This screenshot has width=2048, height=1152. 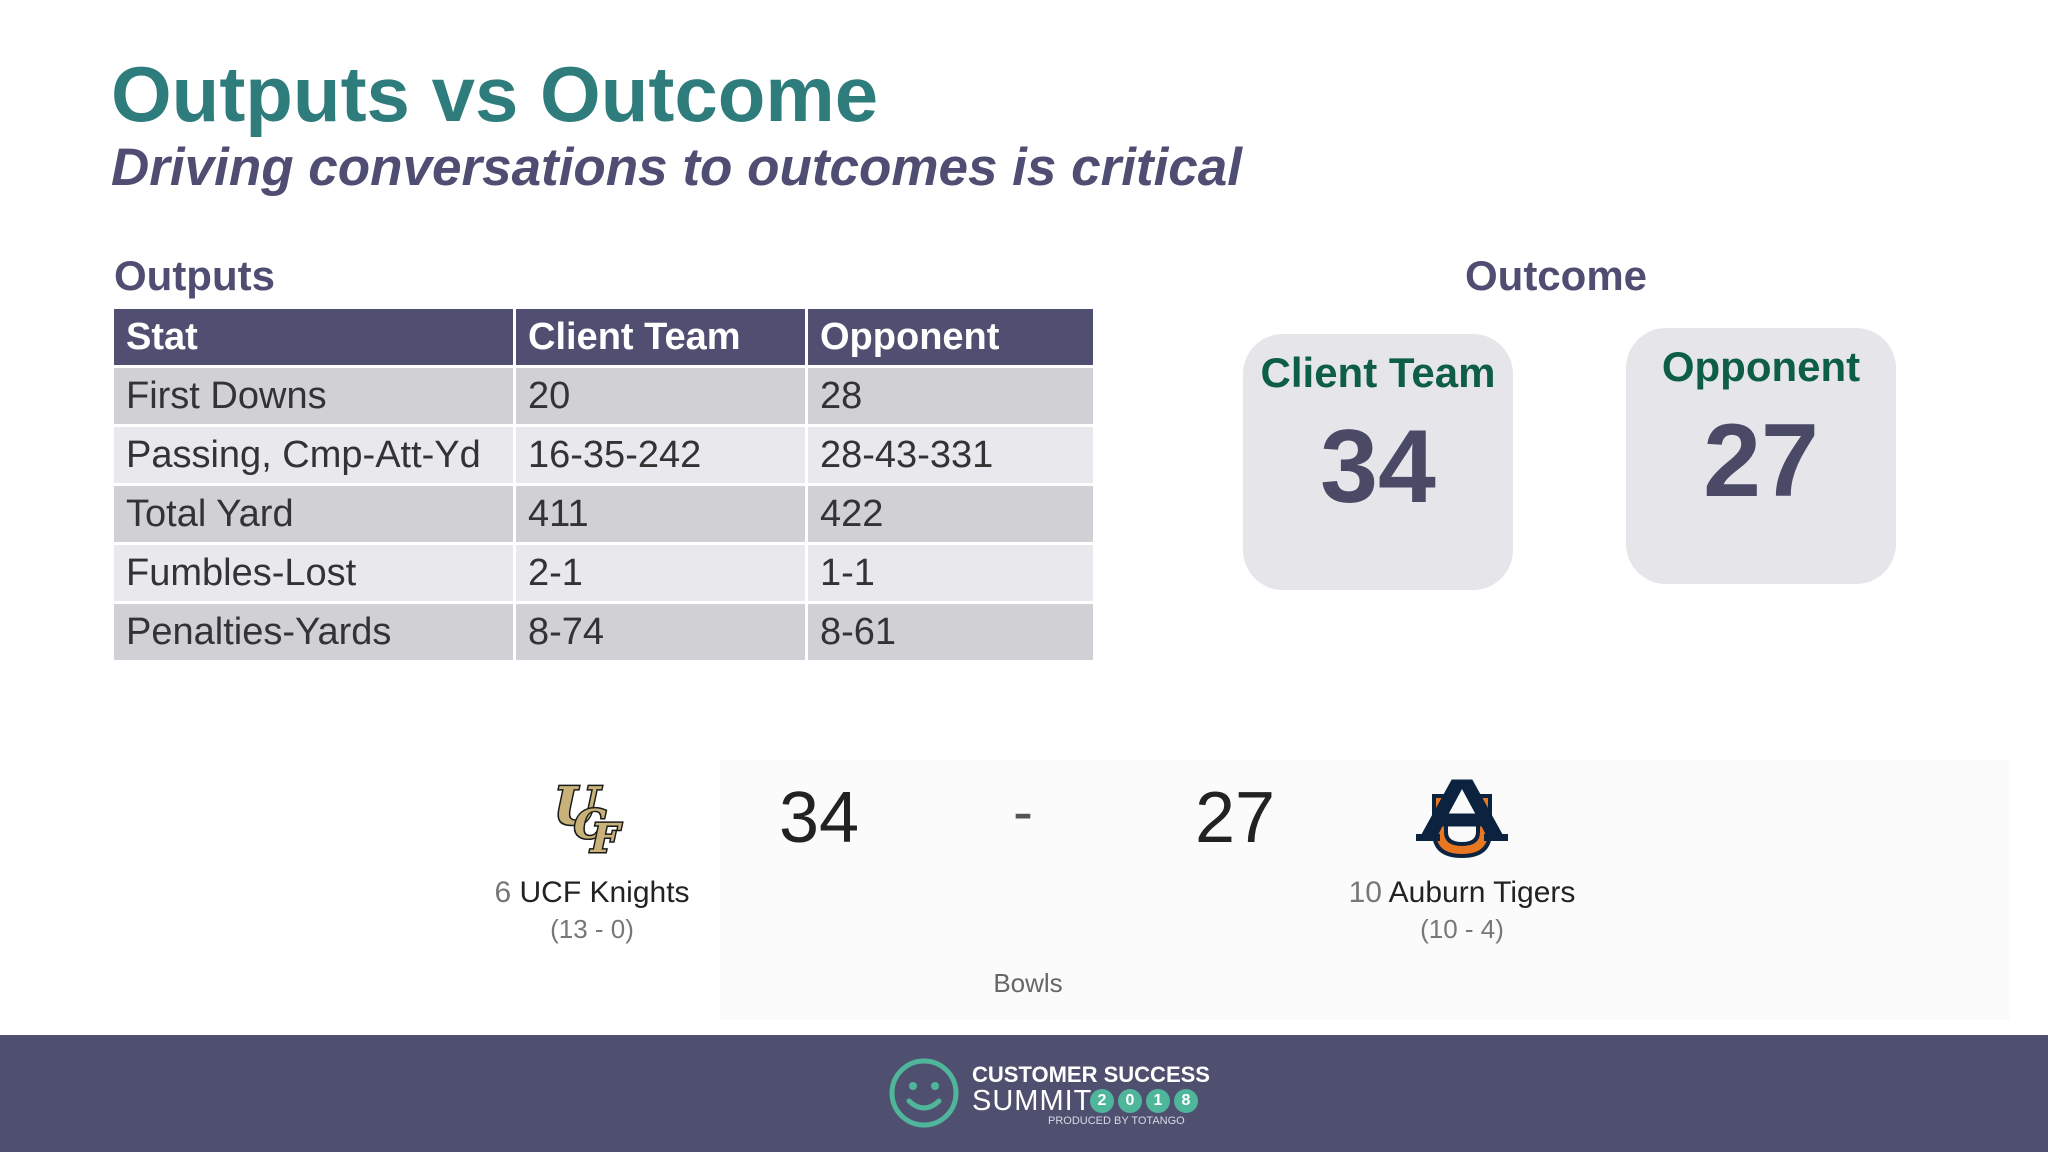 What do you see at coordinates (194, 275) in the screenshot?
I see `outputs-heading: Outputs` at bounding box center [194, 275].